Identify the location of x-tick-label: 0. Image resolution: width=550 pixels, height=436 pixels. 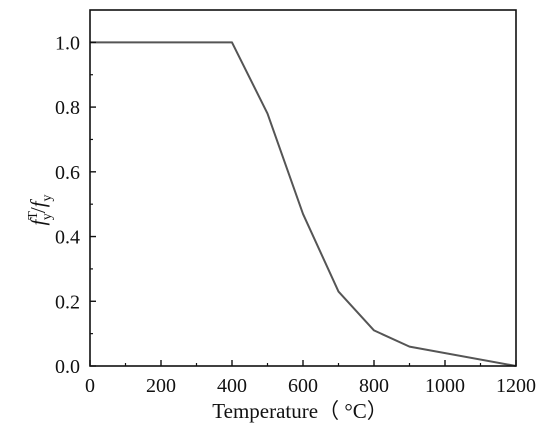
(90, 386).